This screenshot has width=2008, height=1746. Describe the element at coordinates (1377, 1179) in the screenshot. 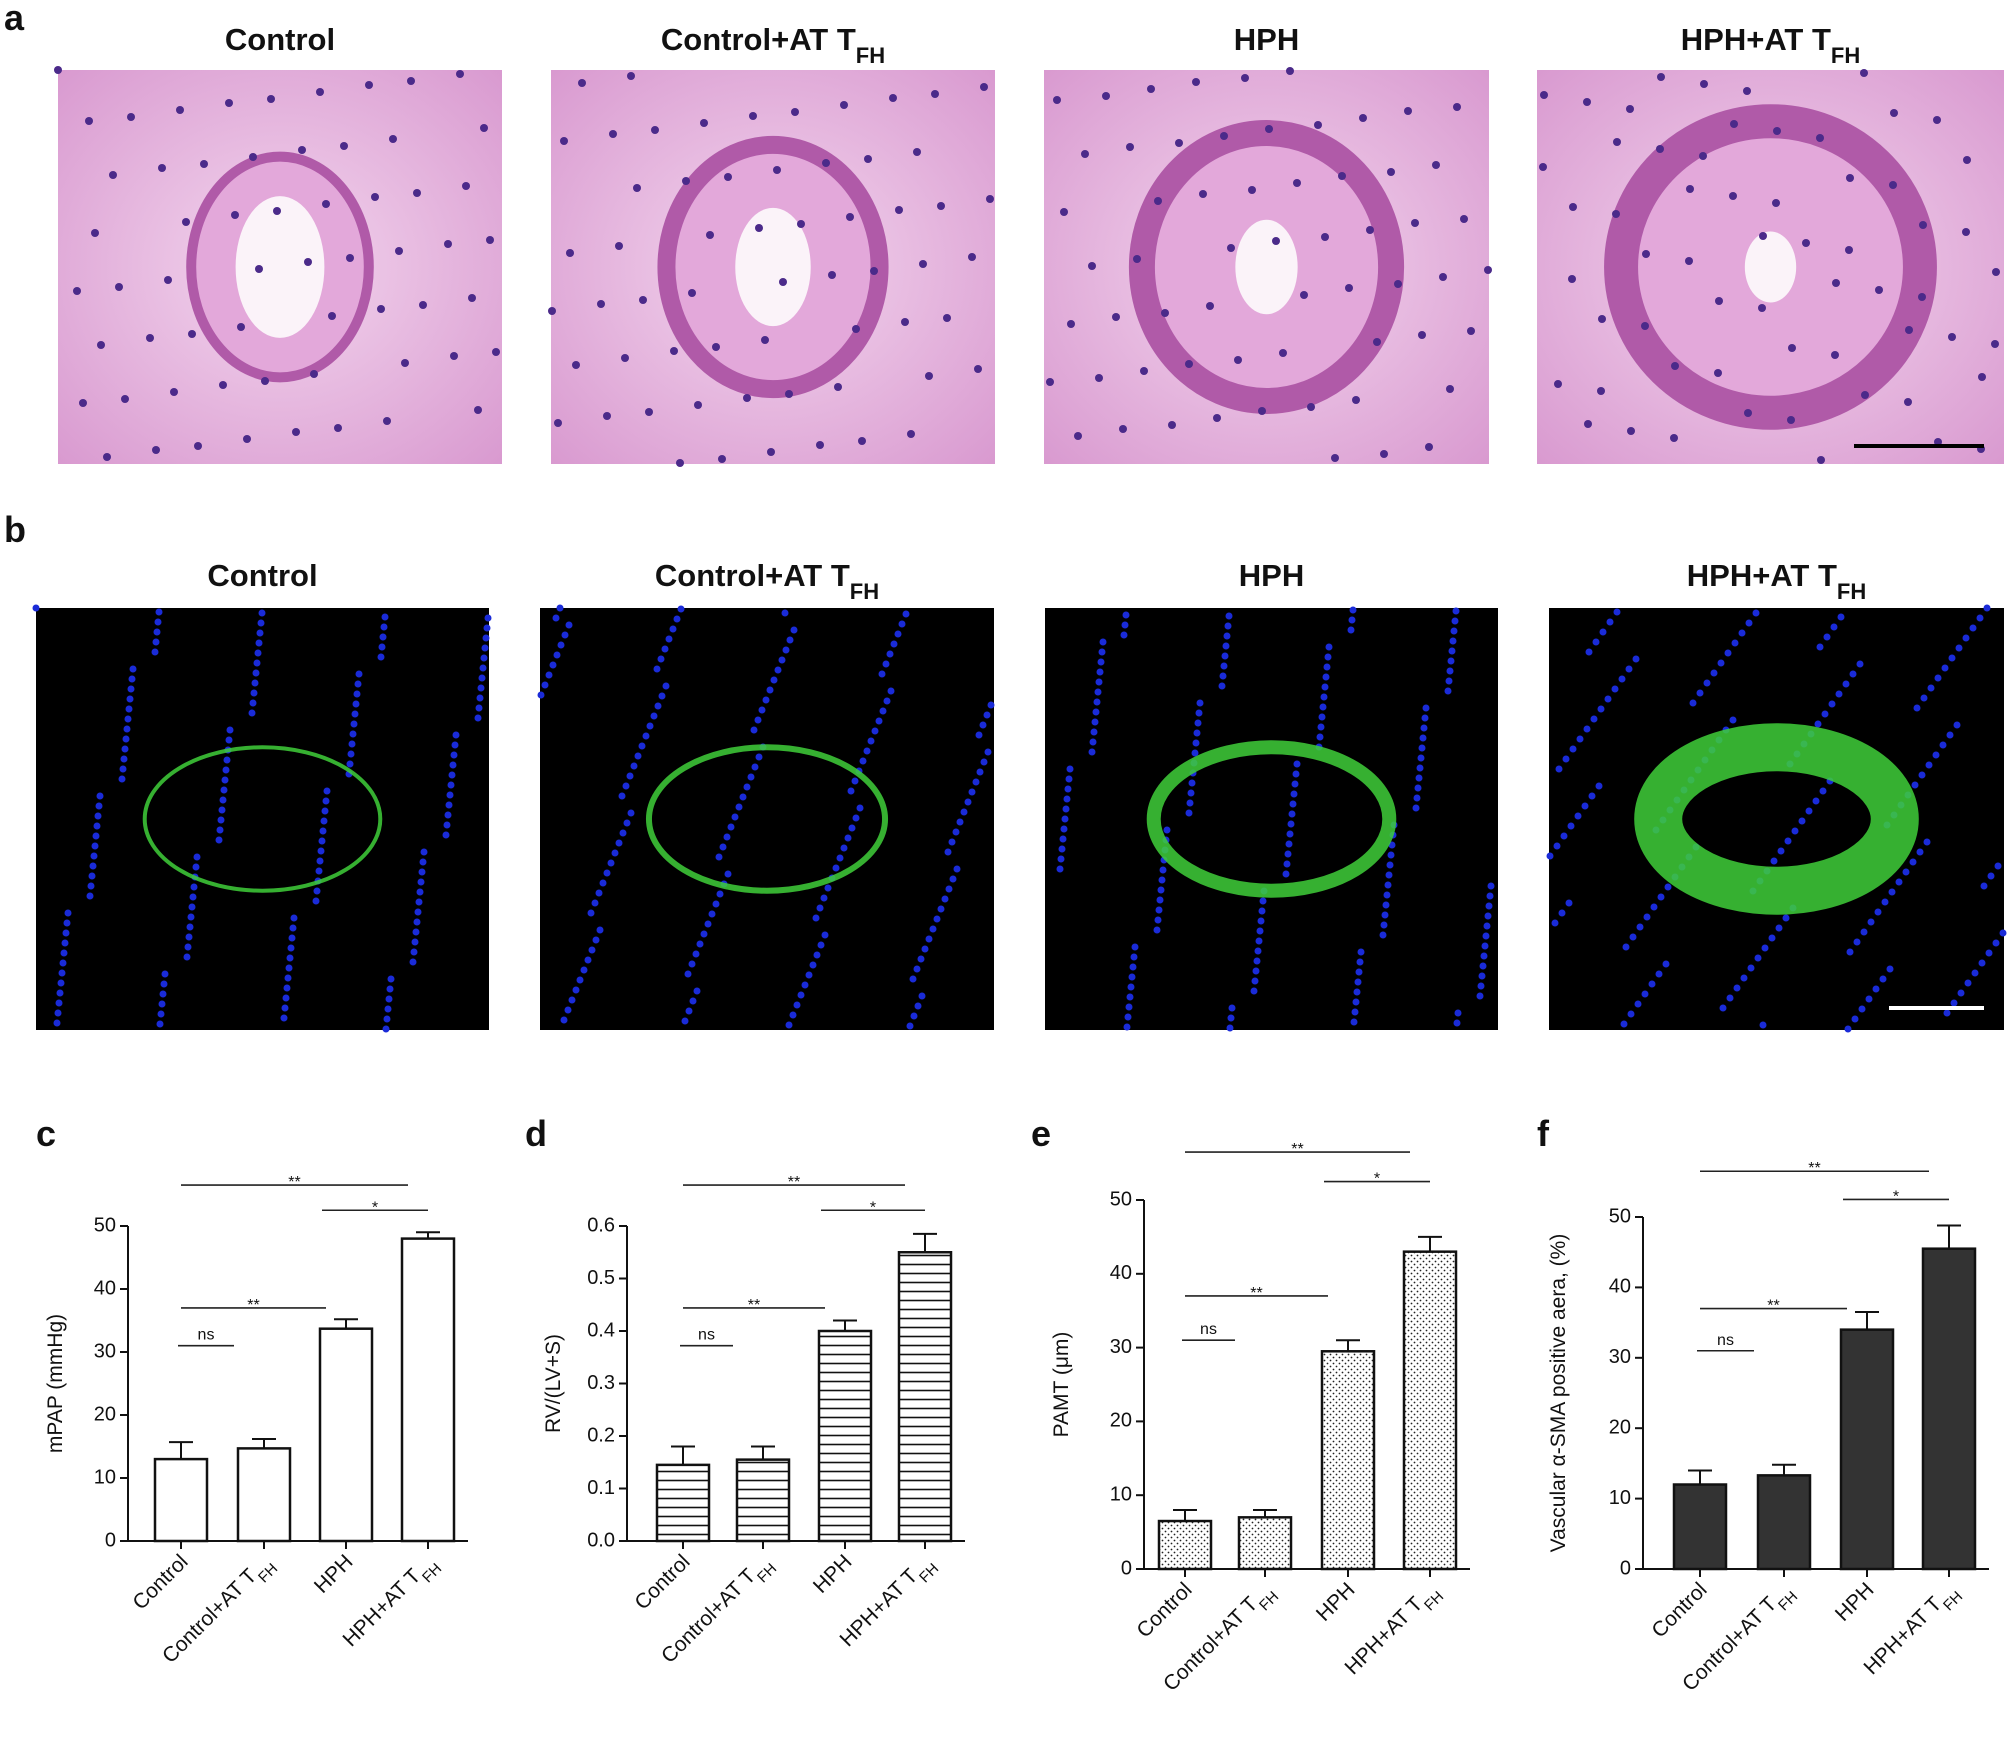

I see `significance-label: *` at that location.